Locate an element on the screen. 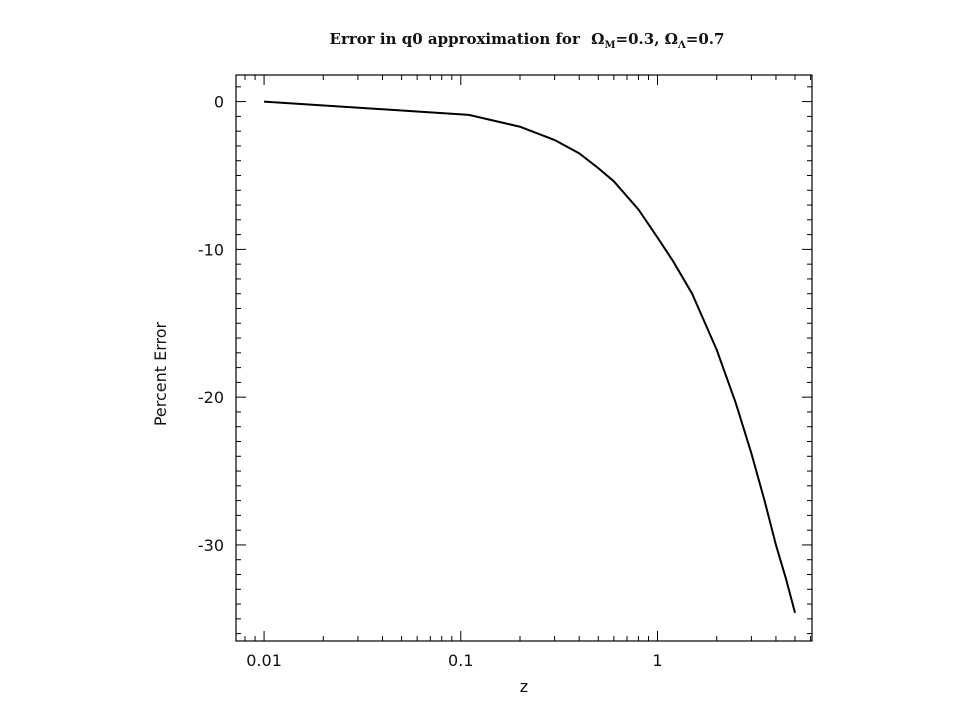  y-tick-label: 0 is located at coordinates (219, 102).